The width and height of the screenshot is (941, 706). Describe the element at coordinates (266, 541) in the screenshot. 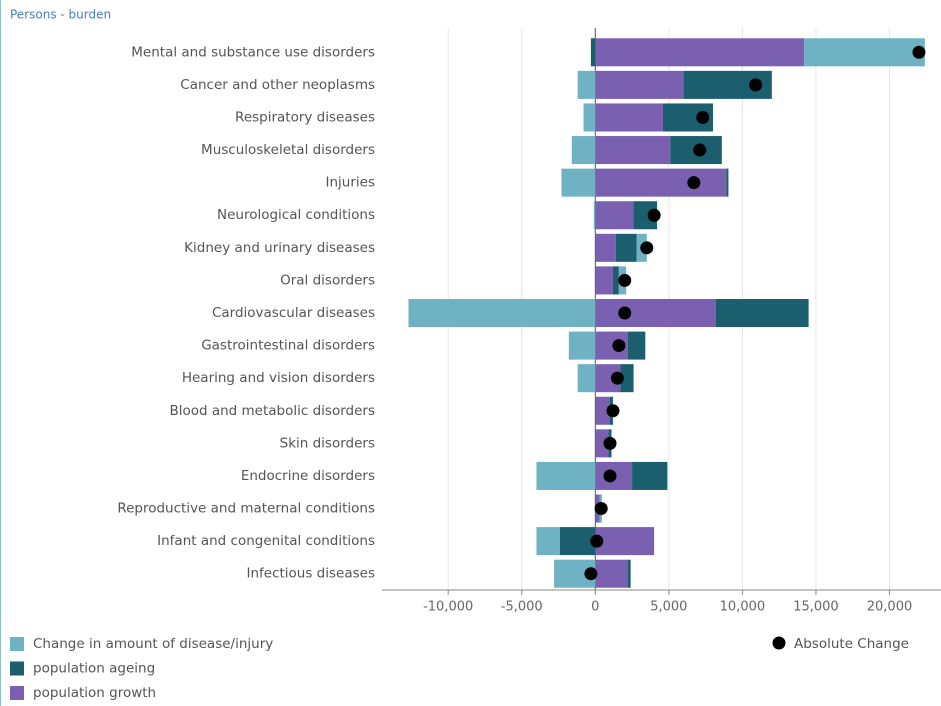

I see `category-label: Infant and congenital conditions` at that location.